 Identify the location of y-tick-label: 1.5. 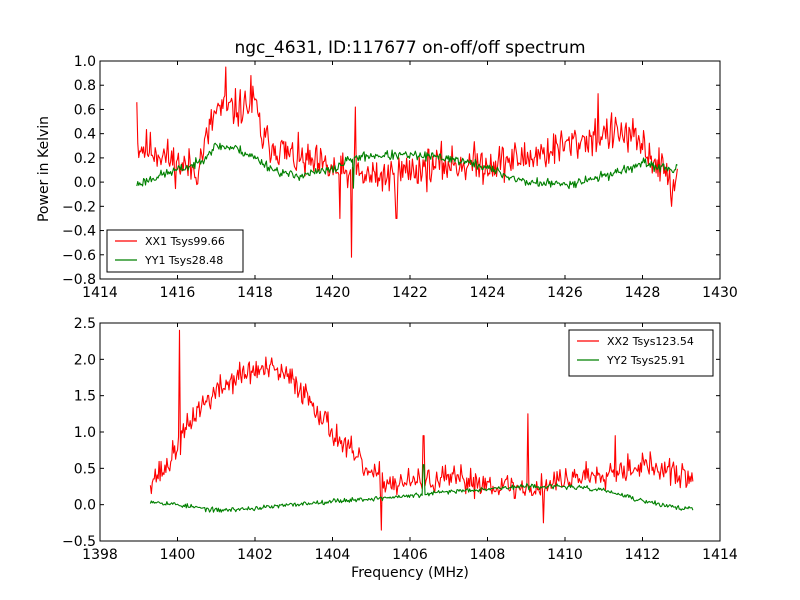
(85, 397).